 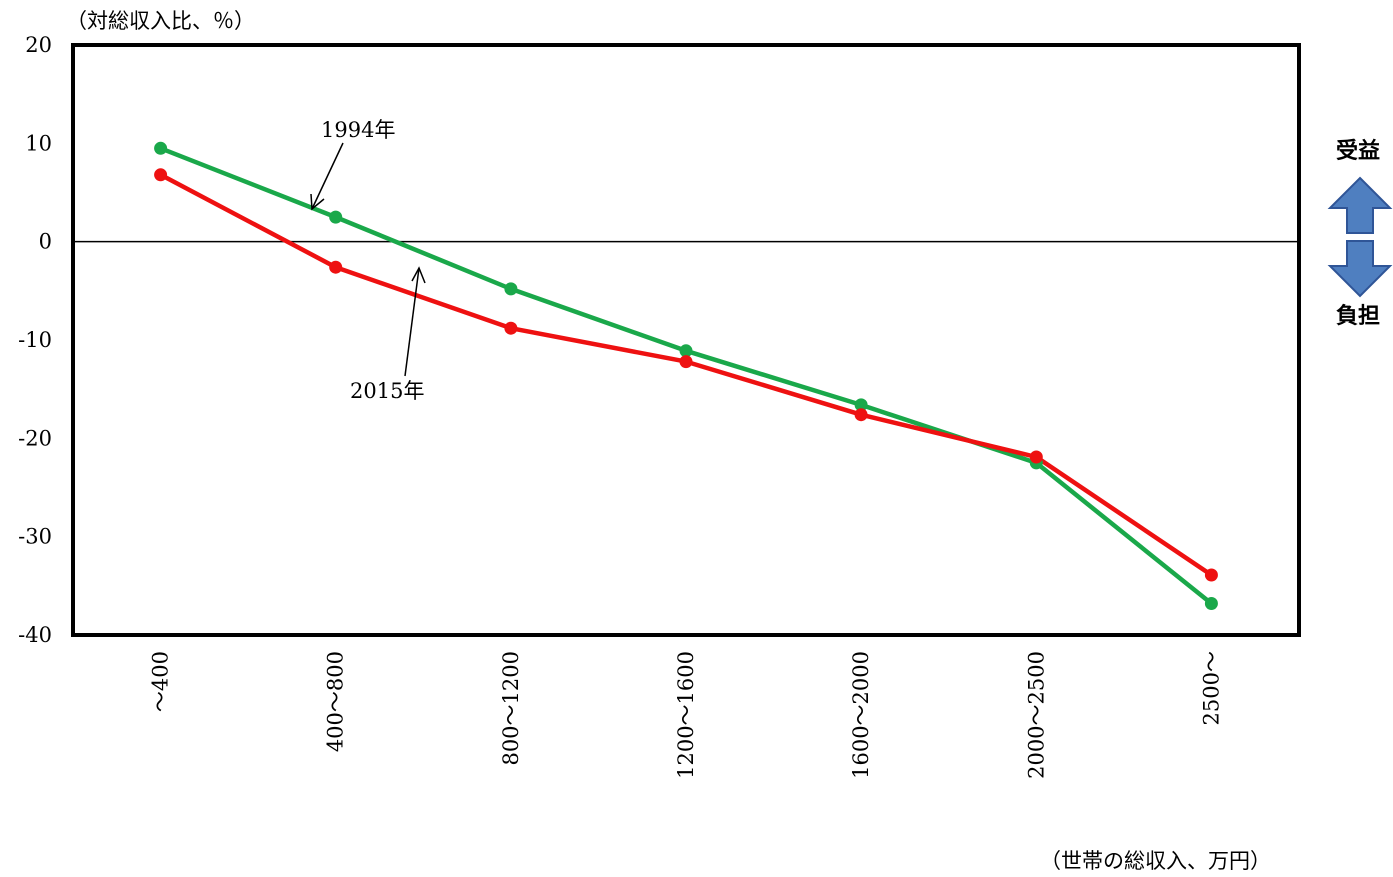 What do you see at coordinates (358, 130) in the screenshot?
I see `annotation-1994-label: 1994年` at bounding box center [358, 130].